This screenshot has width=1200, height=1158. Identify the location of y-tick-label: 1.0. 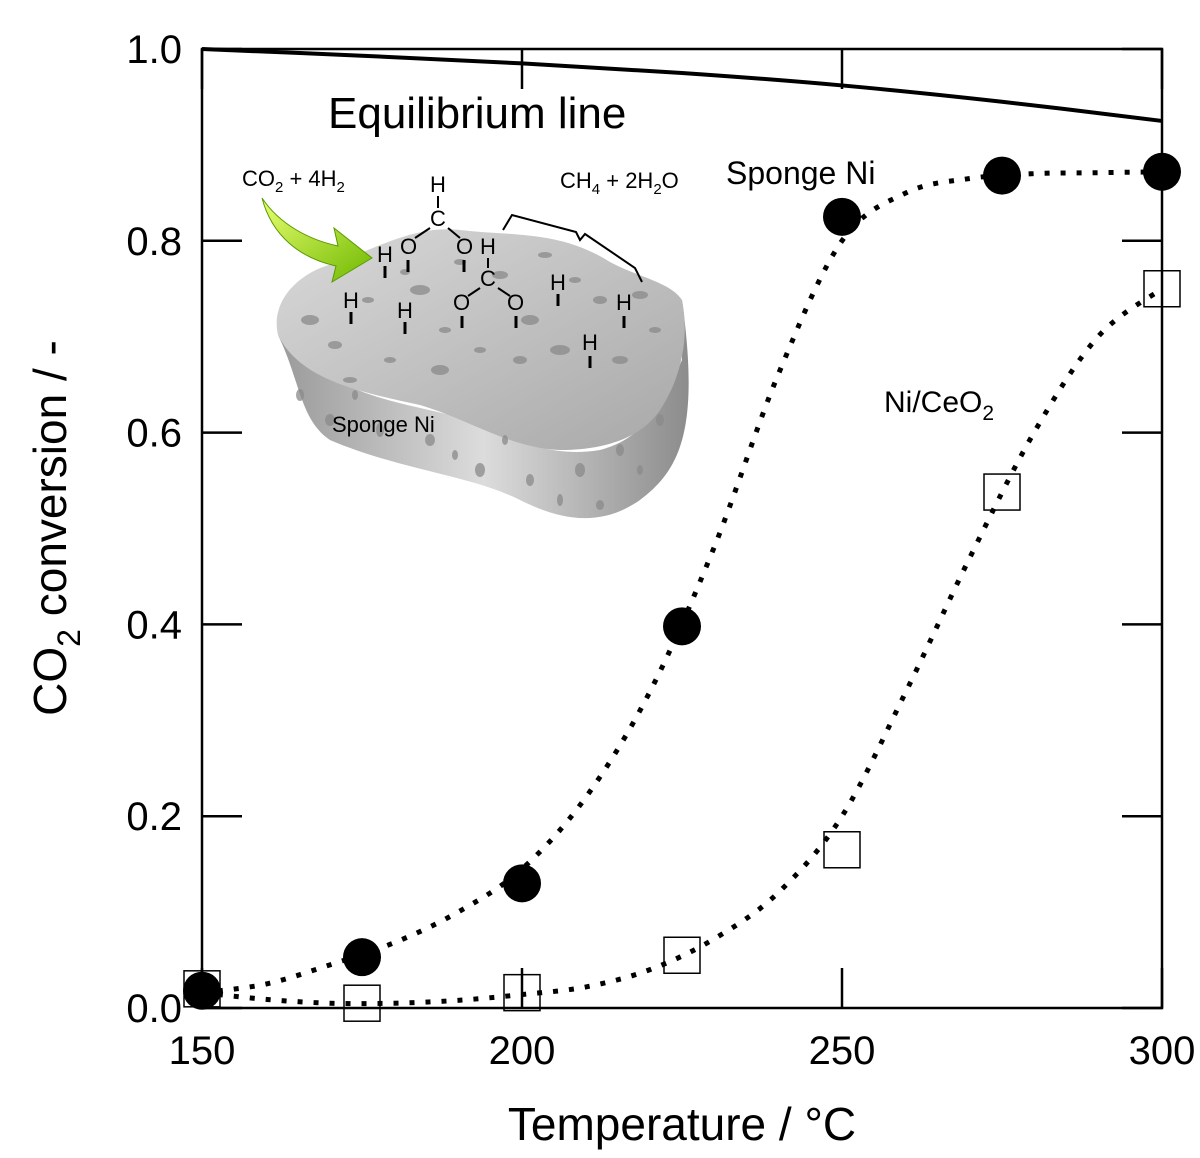
(154, 50).